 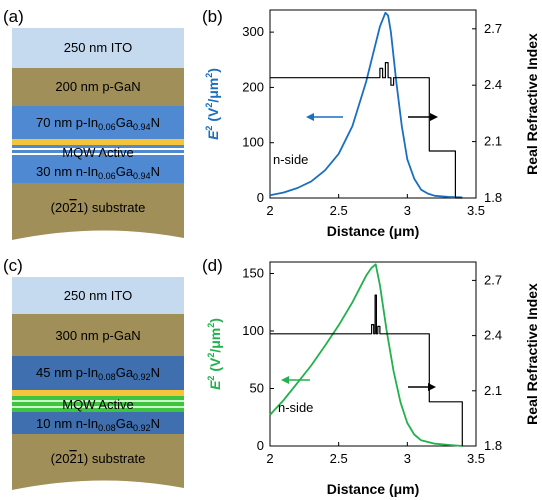 What do you see at coordinates (214, 354) in the screenshot?
I see `y-axis-left-title-d: E2 (V2/μm2)` at bounding box center [214, 354].